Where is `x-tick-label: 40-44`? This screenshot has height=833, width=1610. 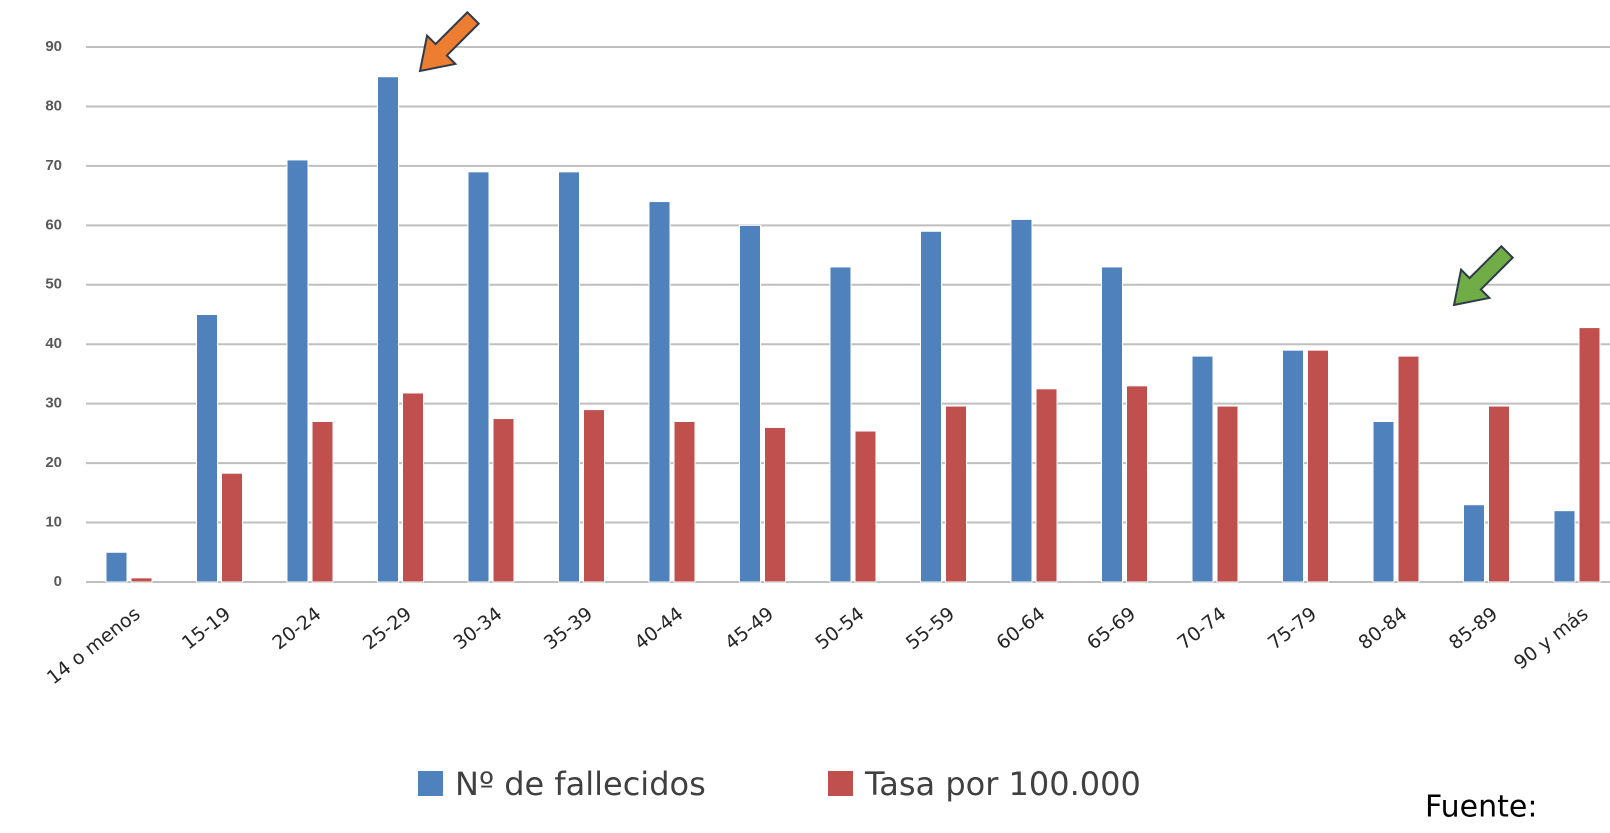 x-tick-label: 40-44 is located at coordinates (658, 628).